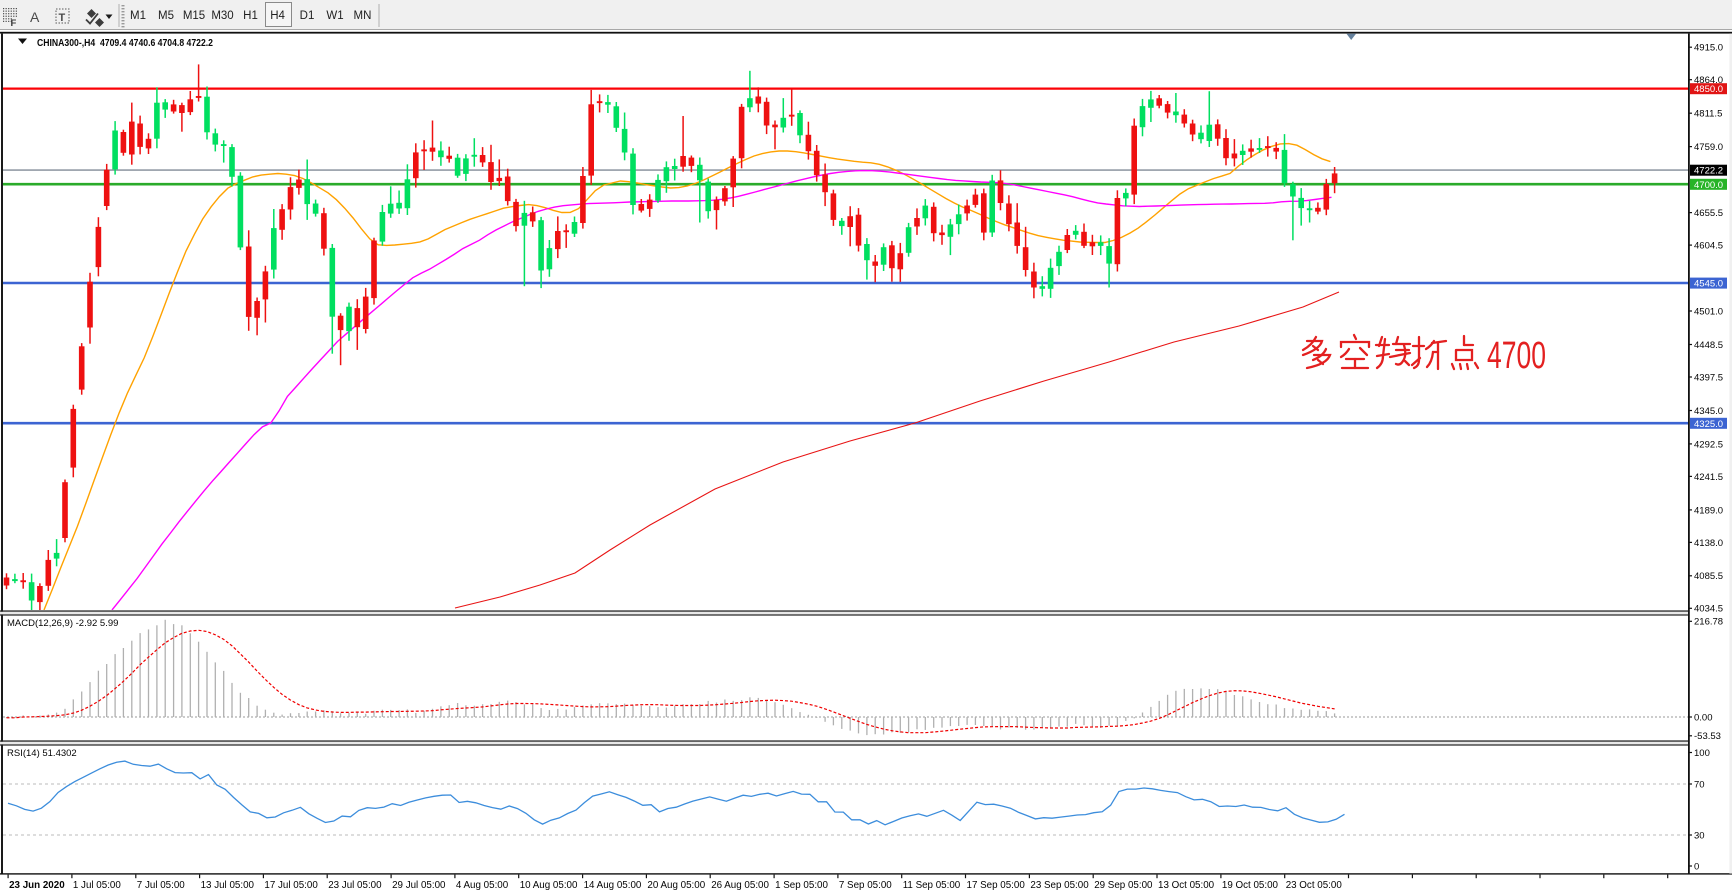 The image size is (1732, 893). What do you see at coordinates (125, 43) in the screenshot?
I see `svg-text:CHINA300-,H4 4709.4 4740.6 47: CHINA300-,H4 4709.4 4740.6 4704.8 4722.2` at bounding box center [125, 43].